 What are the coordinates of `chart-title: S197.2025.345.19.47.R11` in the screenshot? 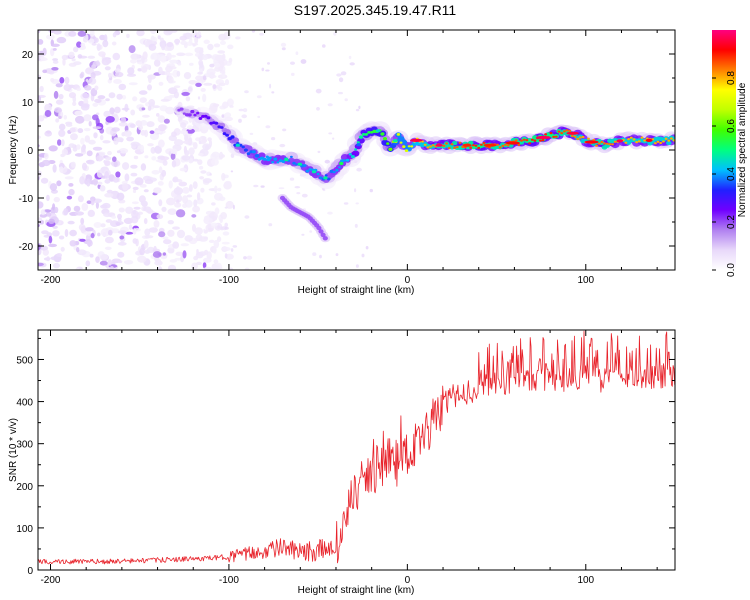 It's located at (375, 10).